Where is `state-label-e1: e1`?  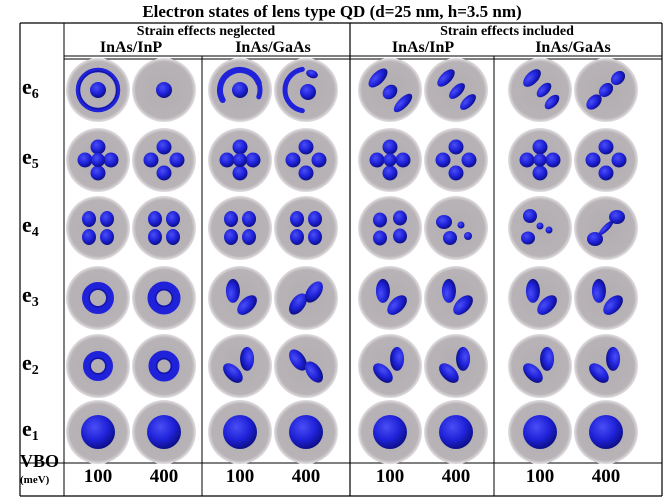
state-label-e1: e1 is located at coordinates (30, 430).